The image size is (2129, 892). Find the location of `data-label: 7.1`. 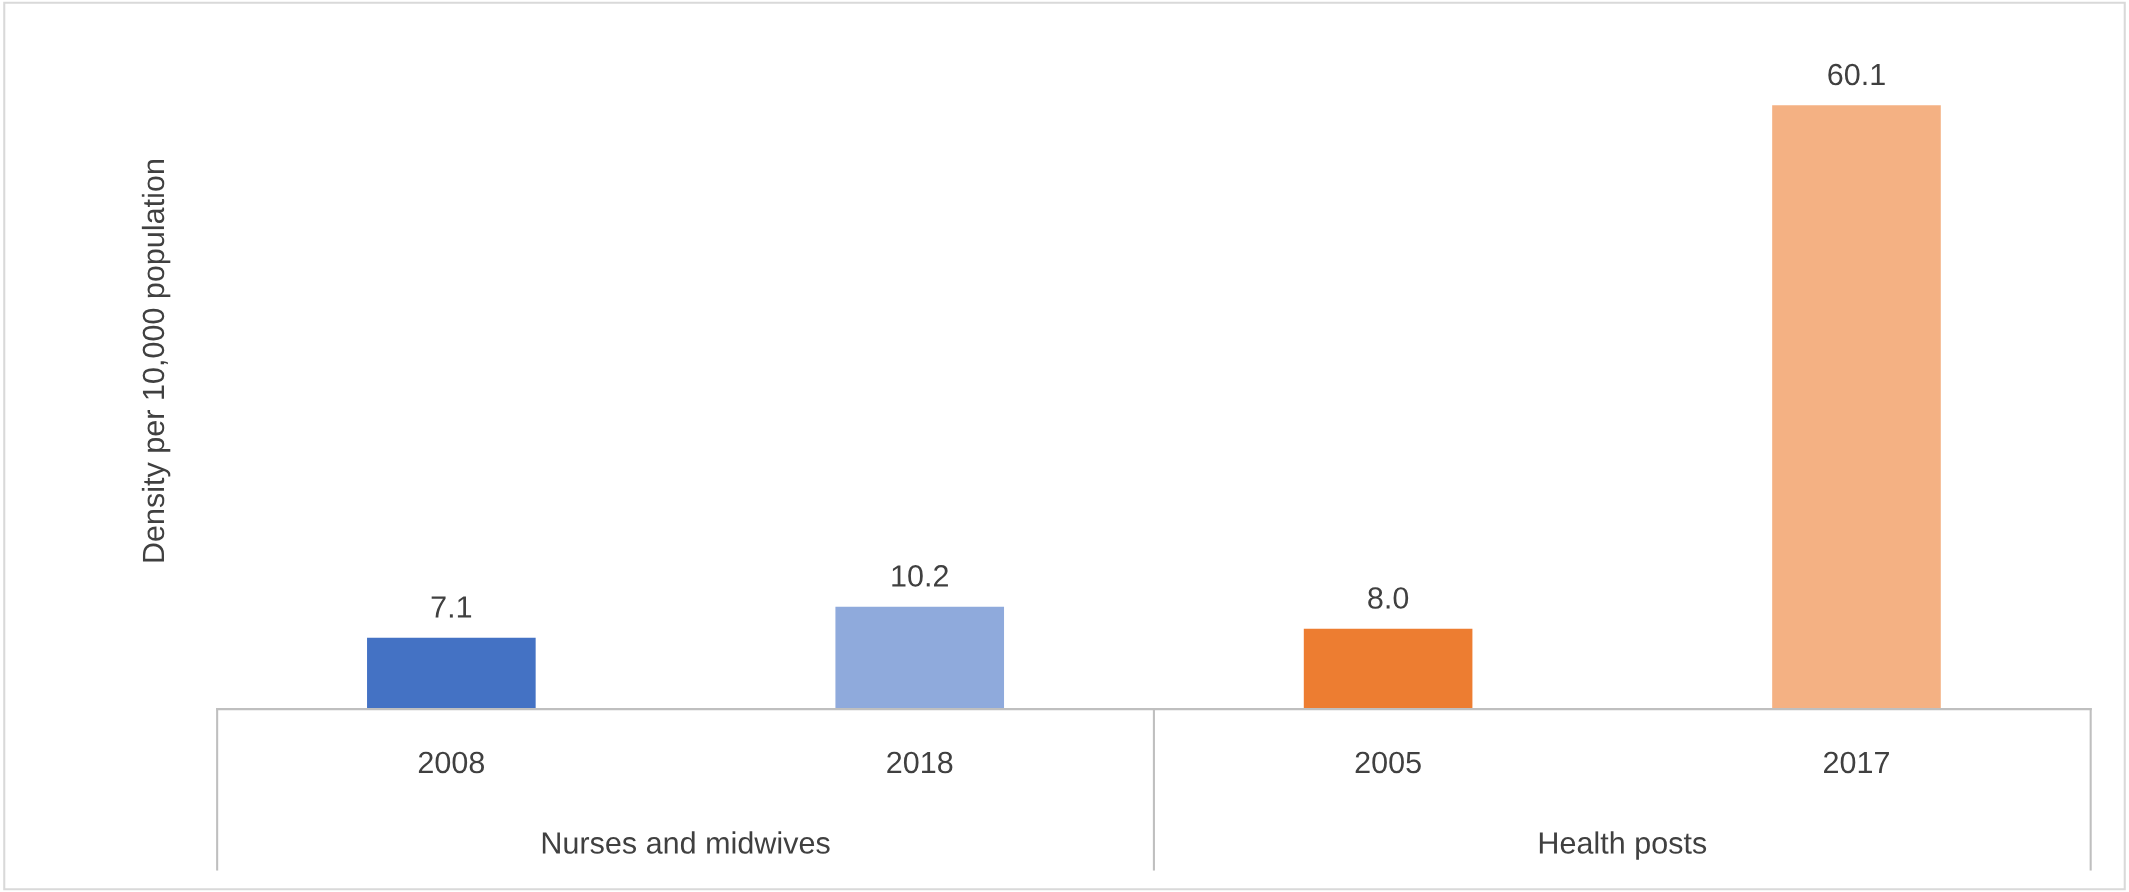

data-label: 7.1 is located at coordinates (451, 607).